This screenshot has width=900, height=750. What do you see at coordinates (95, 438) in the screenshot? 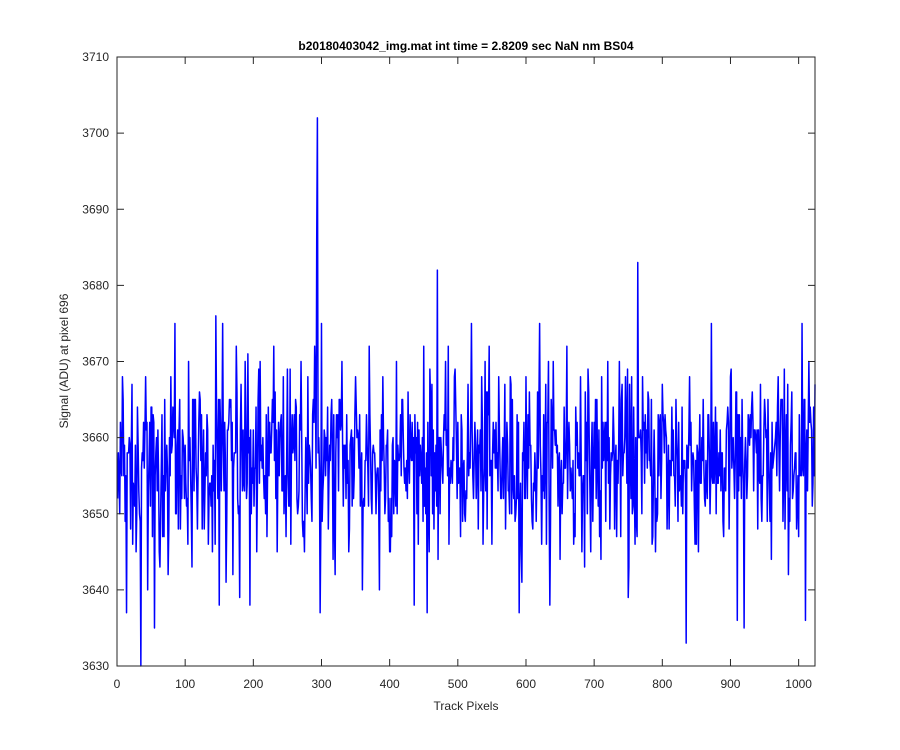
I see `y-tick-label: 3660` at bounding box center [95, 438].